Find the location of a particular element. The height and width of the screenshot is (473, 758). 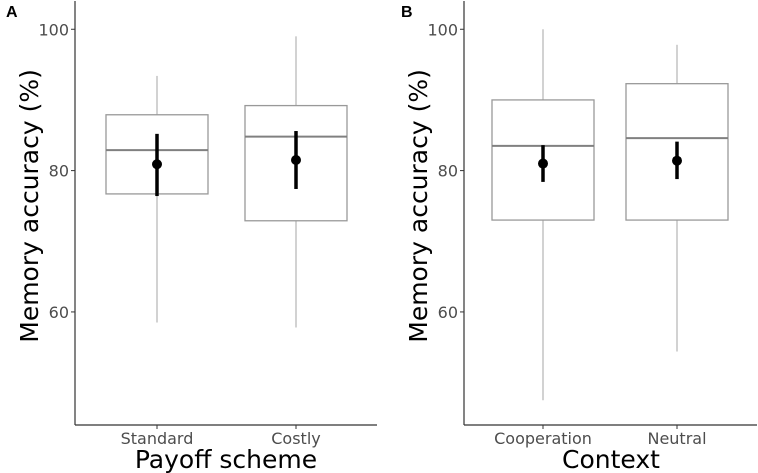

x-tick-label: Standard is located at coordinates (157, 438).